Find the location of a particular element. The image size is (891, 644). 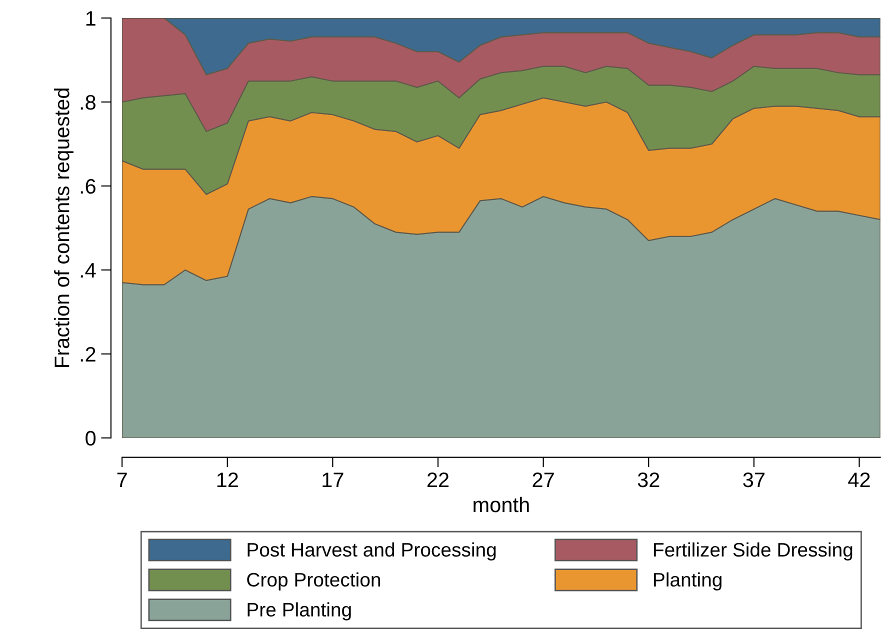

y-axis-title: Fraction of contents requested is located at coordinates (64, 227).